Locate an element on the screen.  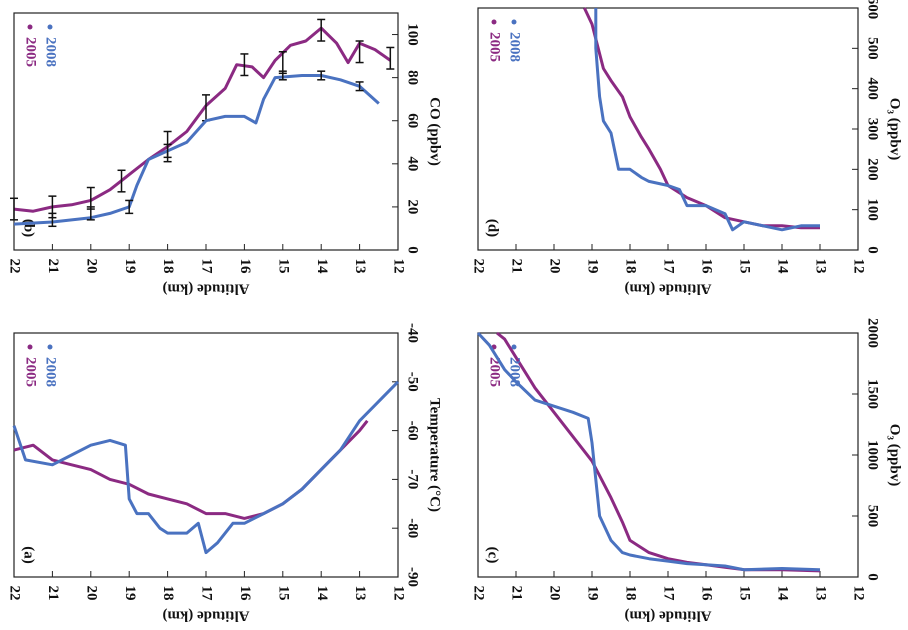
y-tick-label: -90 is located at coordinates (413, 577).